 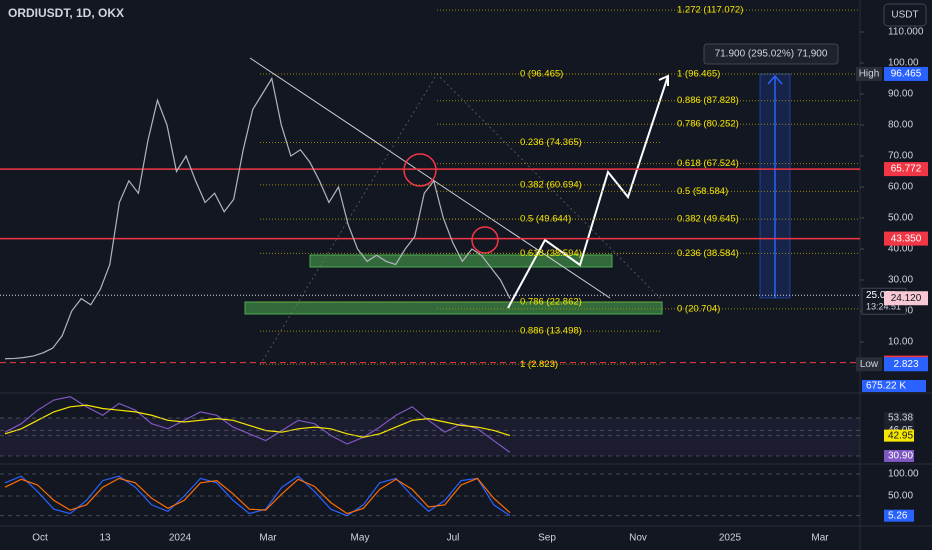 I want to click on fib-label: 1.272 (117.072), so click(x=710, y=10).